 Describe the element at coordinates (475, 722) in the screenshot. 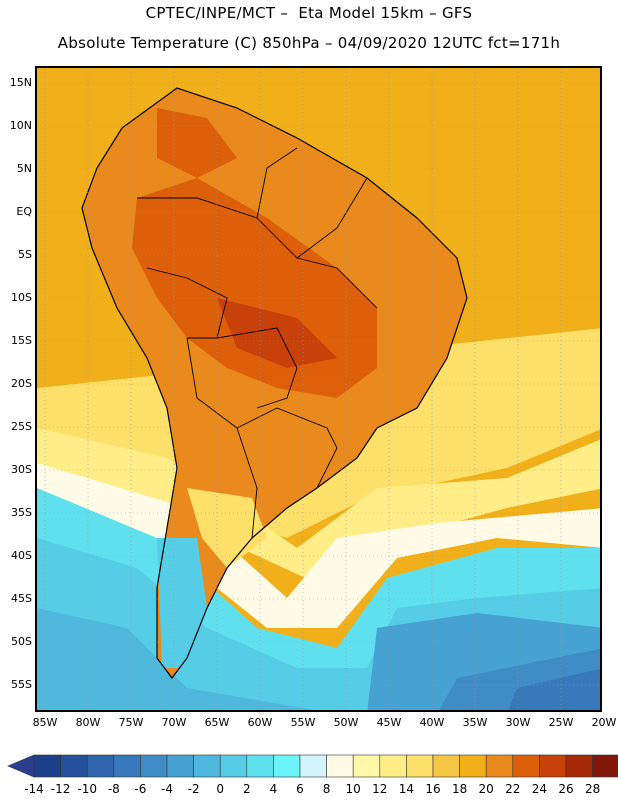

I see `lon-tick-label: 35W` at that location.